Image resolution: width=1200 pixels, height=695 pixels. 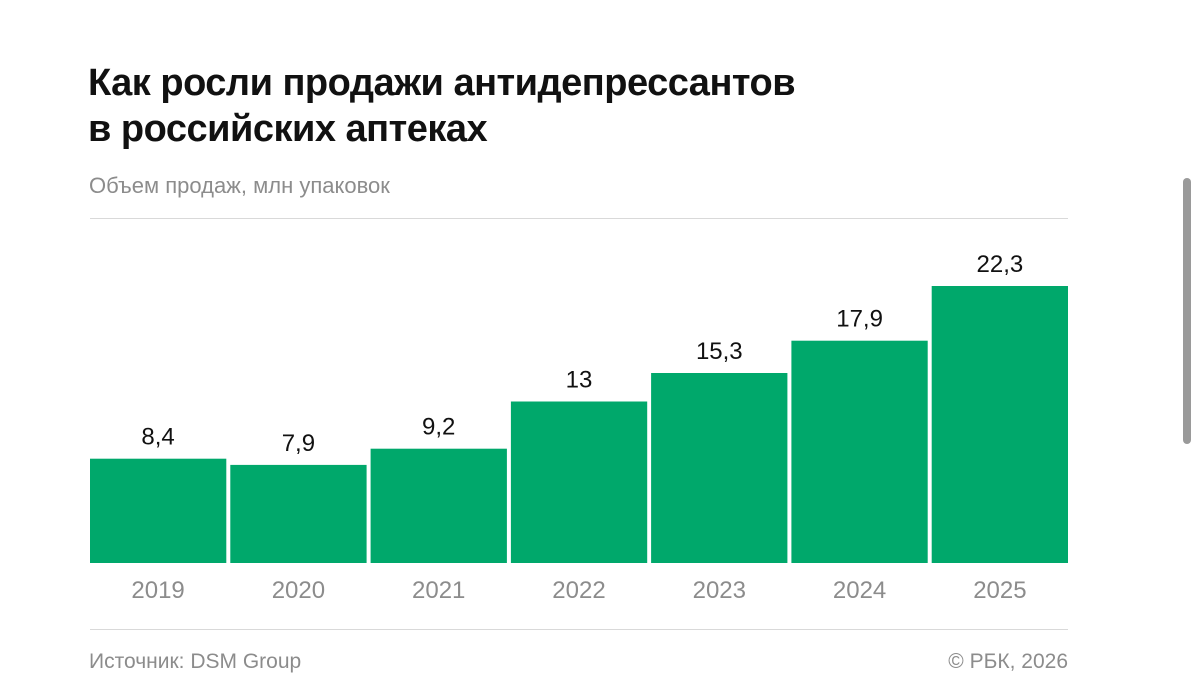 What do you see at coordinates (719, 590) in the screenshot?
I see `x-tick-label-2023: 2023` at bounding box center [719, 590].